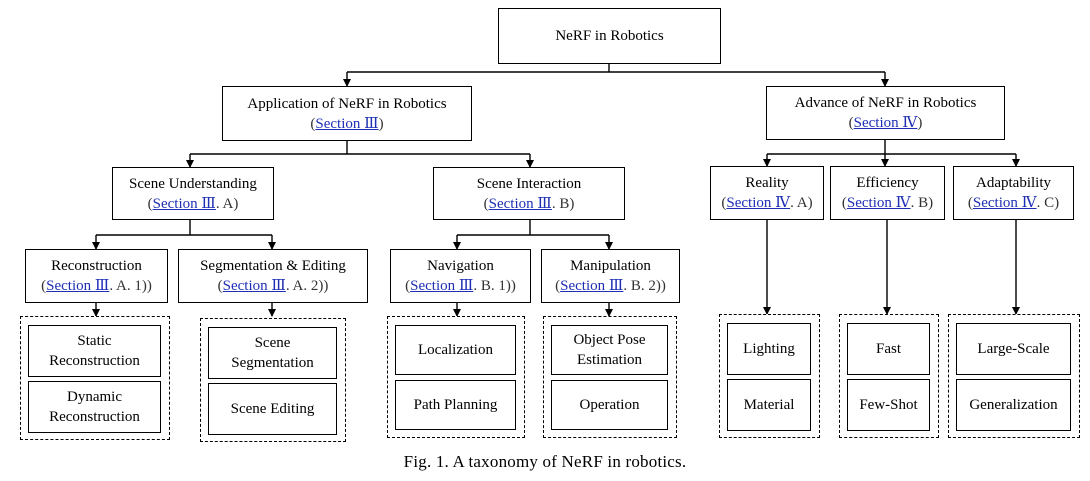  I want to click on efficiency-section: (Section Ⅳ. B), so click(887, 203).